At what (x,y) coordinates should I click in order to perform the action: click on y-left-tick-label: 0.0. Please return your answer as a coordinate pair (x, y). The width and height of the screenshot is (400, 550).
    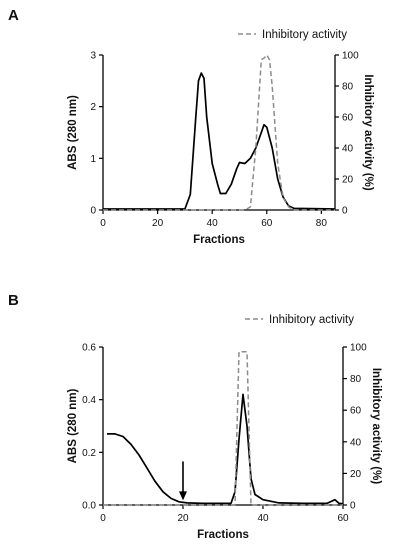
    Looking at the image, I should click on (89, 506).